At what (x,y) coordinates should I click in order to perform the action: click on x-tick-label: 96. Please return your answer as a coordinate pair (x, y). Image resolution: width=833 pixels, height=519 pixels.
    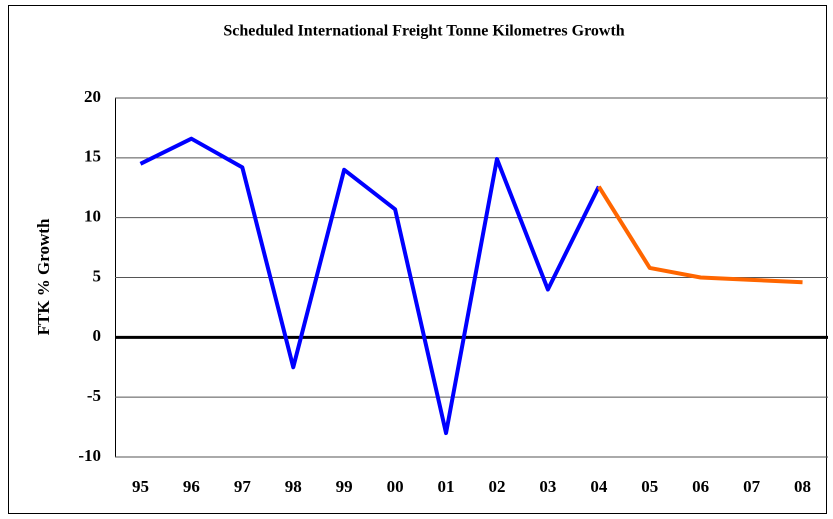
    Looking at the image, I should click on (191, 486).